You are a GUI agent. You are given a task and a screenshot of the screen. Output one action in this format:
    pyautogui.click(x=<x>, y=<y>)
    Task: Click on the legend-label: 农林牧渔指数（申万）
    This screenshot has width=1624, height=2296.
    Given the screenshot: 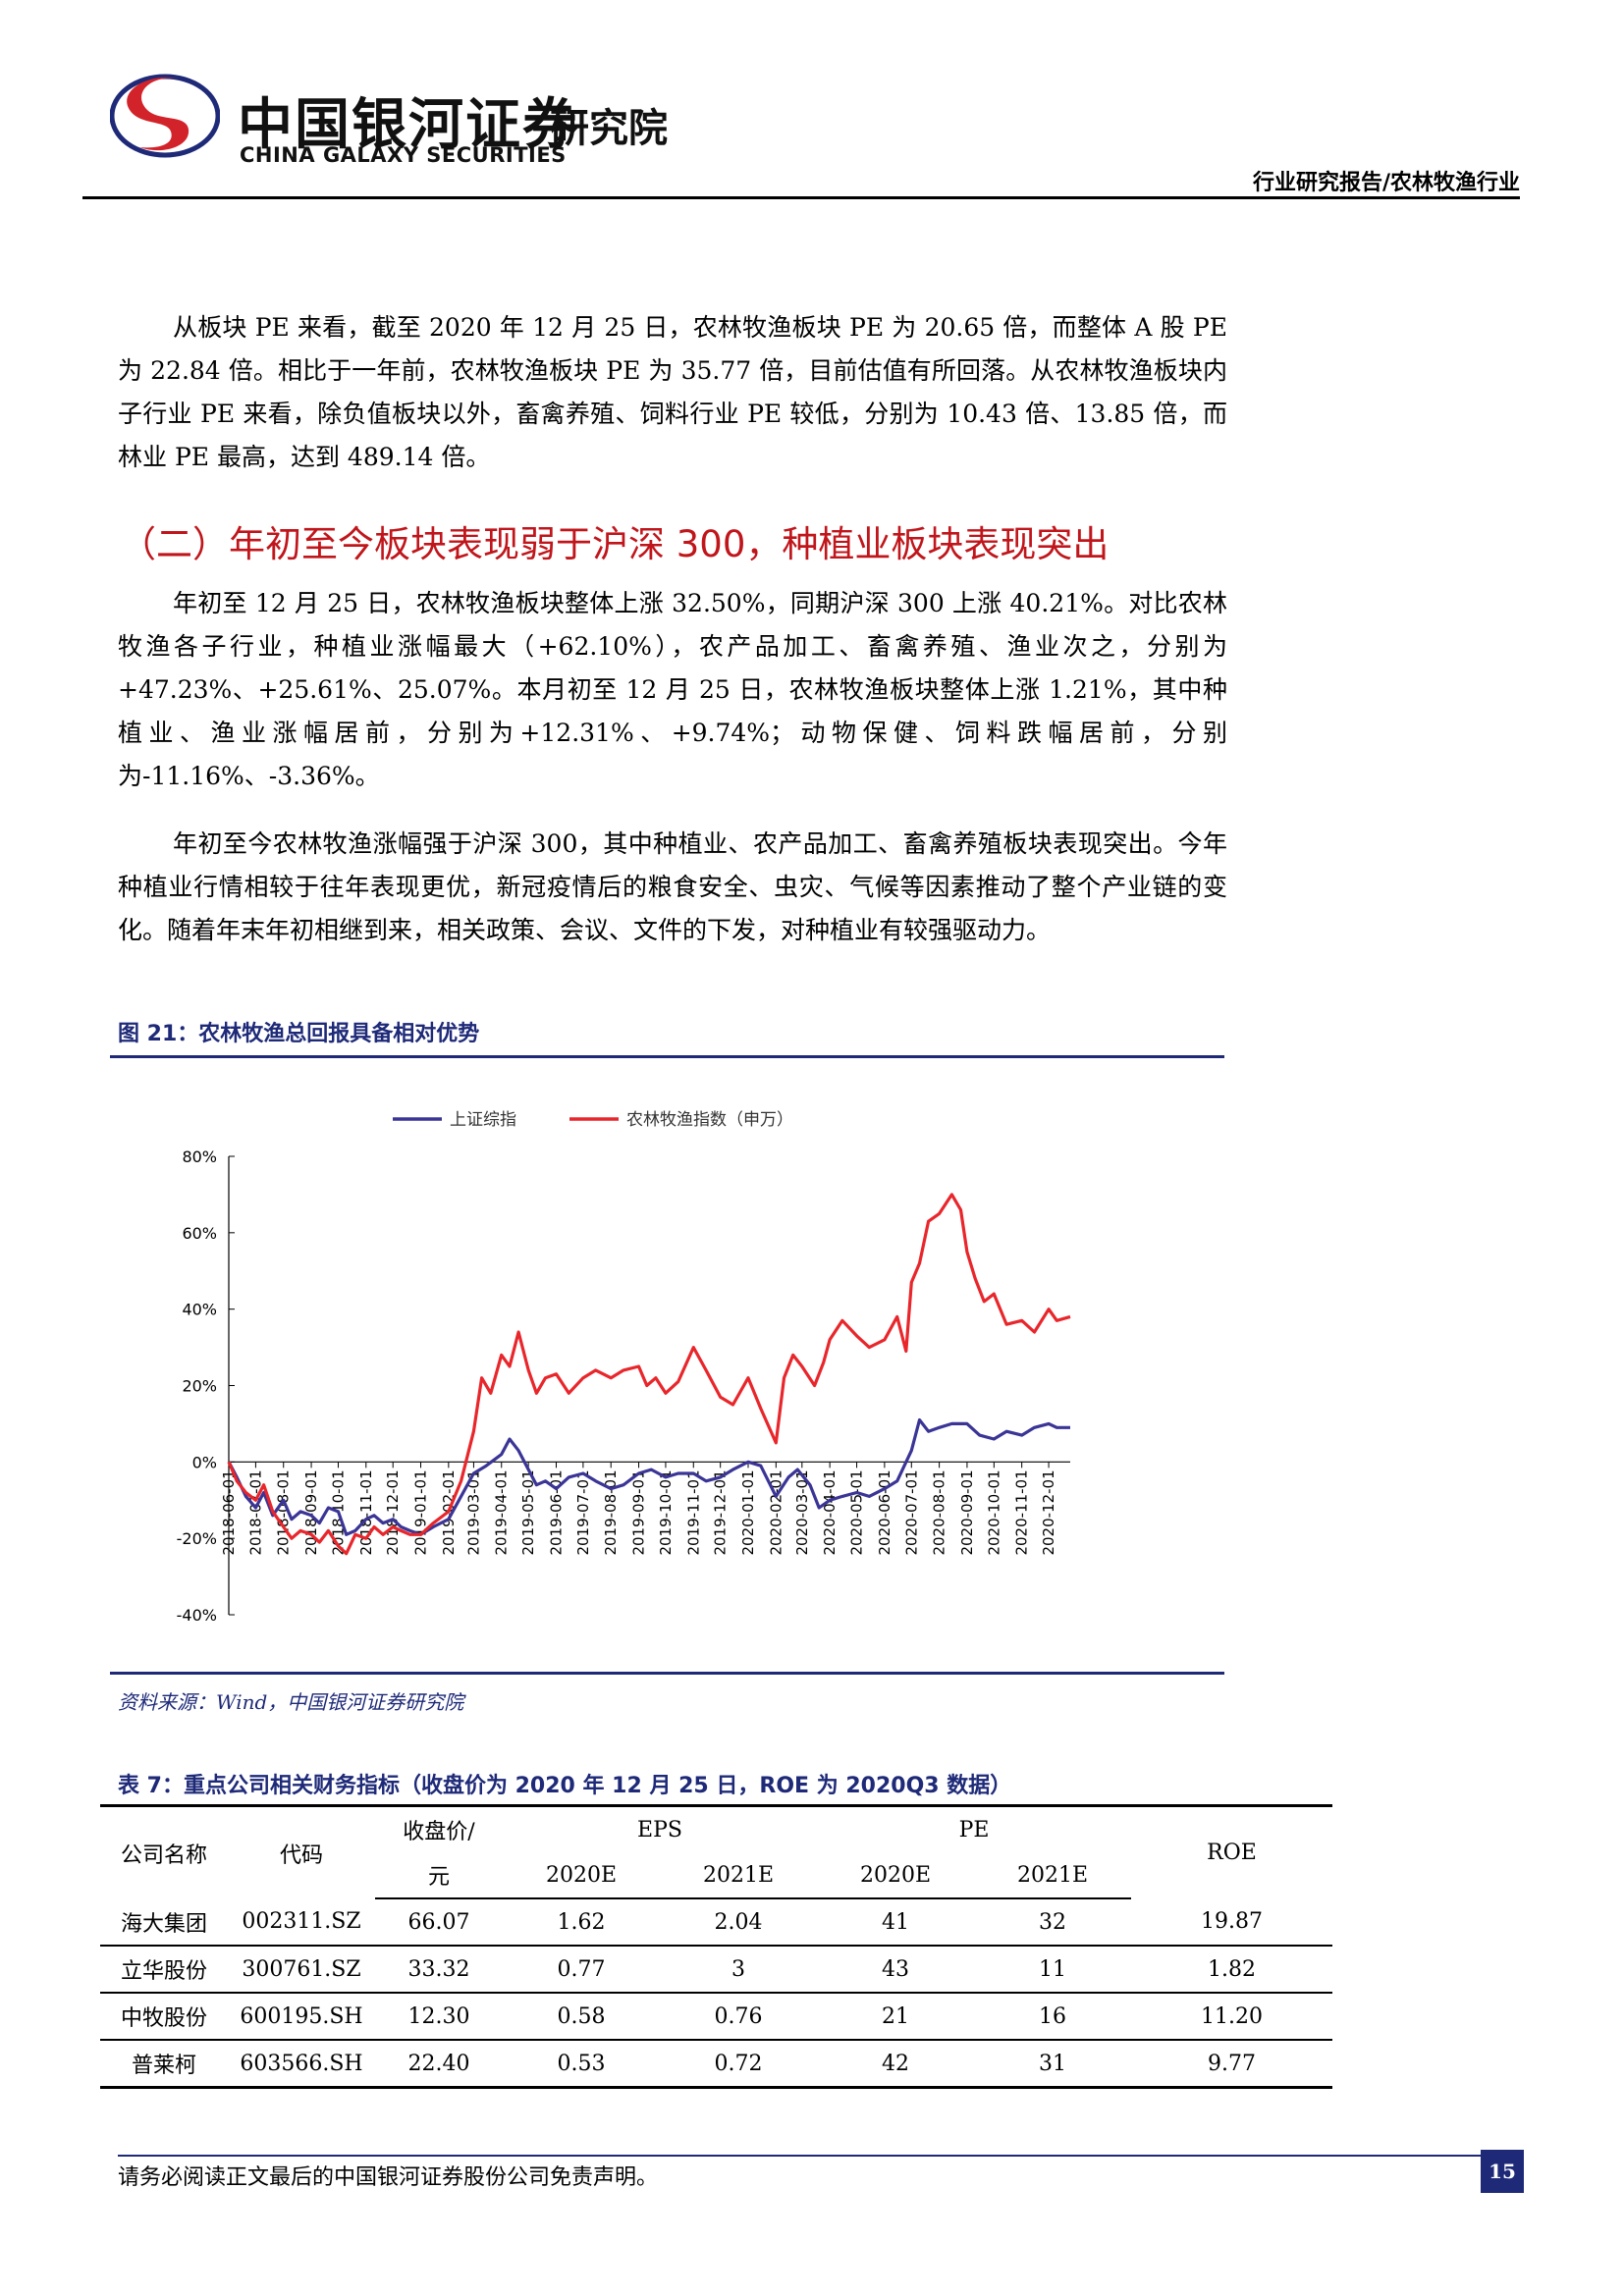 What is the action you would take?
    pyautogui.click(x=709, y=1120)
    